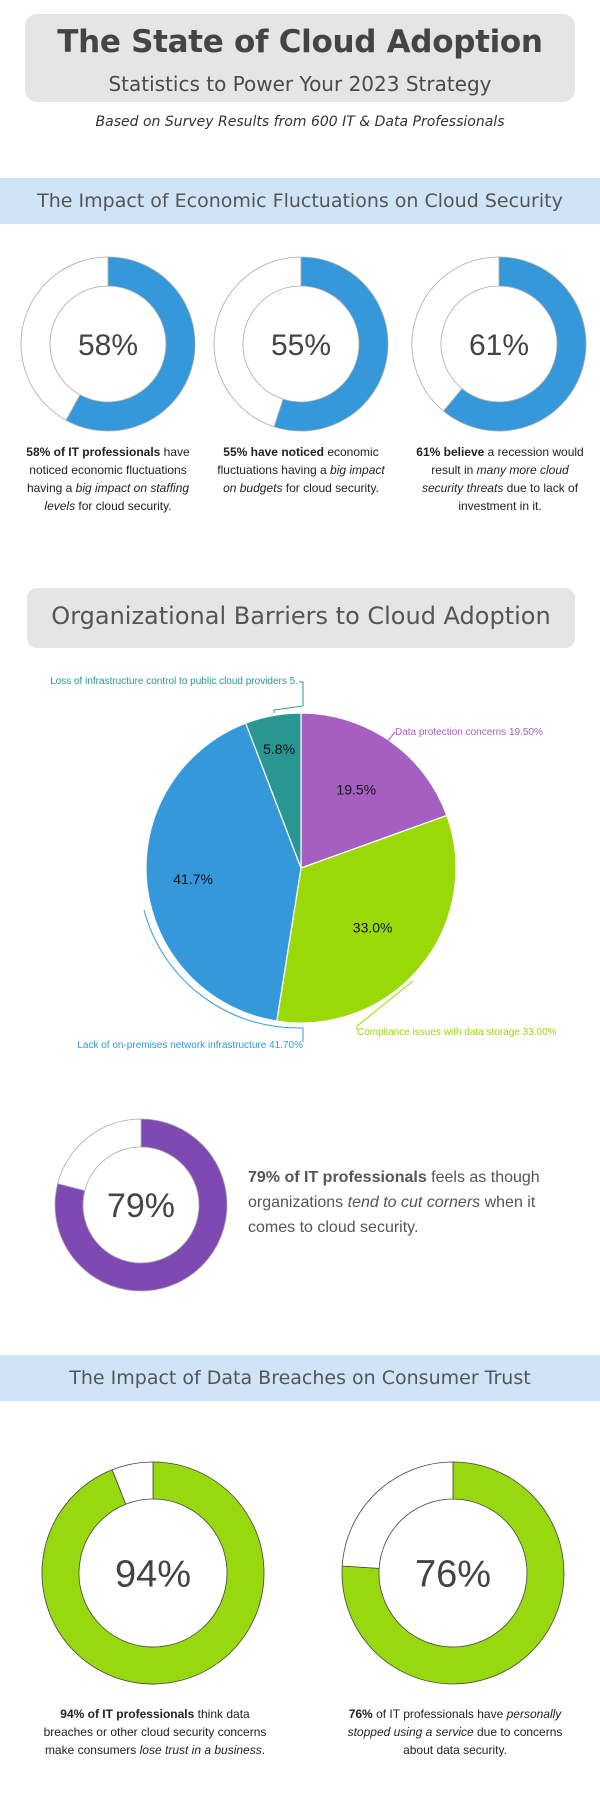 The image size is (600, 1820). I want to click on caption-94-italic: lose trust in a business, so click(200, 1750).